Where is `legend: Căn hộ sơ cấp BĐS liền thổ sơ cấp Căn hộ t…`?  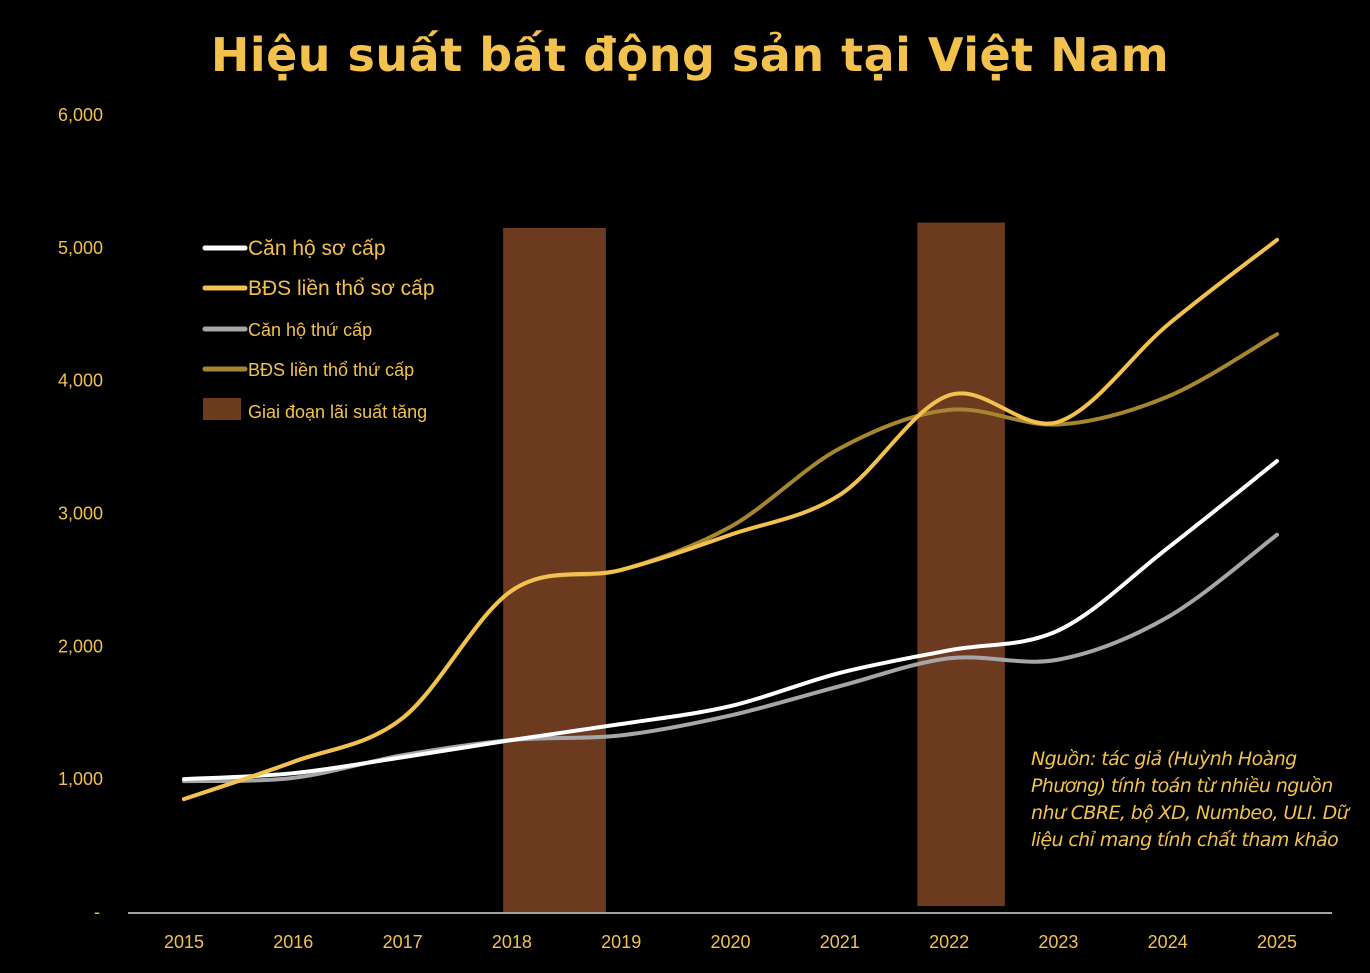
legend: Căn hộ sơ cấp BĐS liền thổ sơ cấp Căn hộ t… is located at coordinates (318, 329).